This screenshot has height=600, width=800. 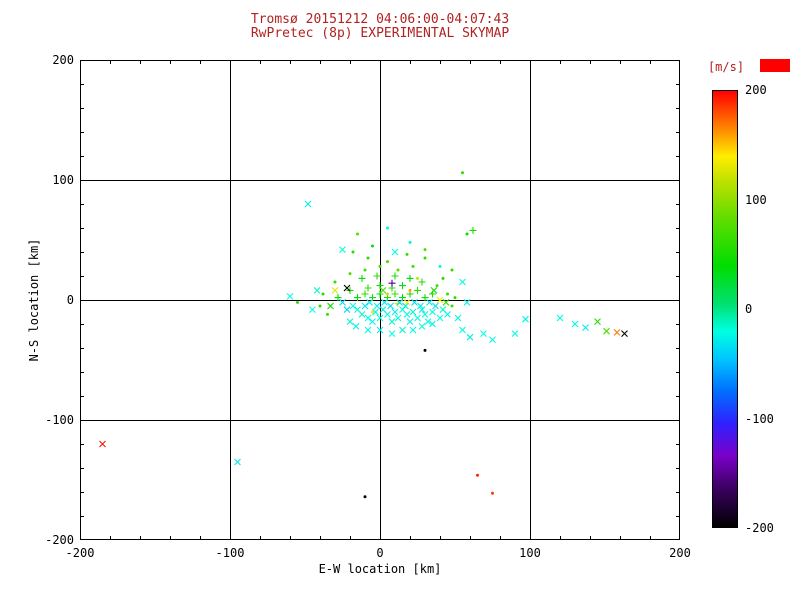 What do you see at coordinates (63, 60) in the screenshot?
I see `y-tick-label: 200` at bounding box center [63, 60].